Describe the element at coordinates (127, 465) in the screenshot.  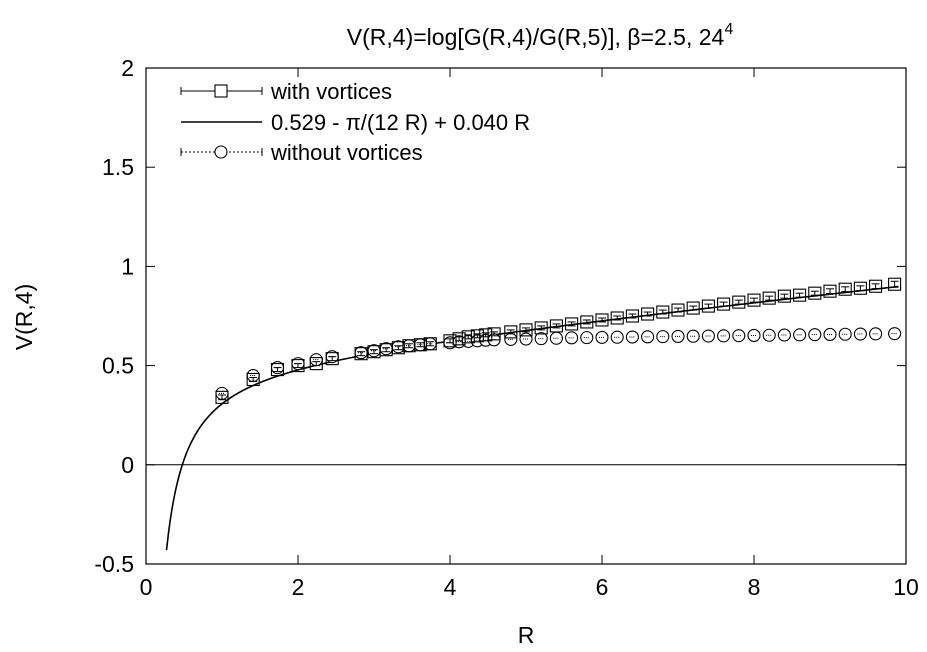
I see `y-tick-label: 0` at that location.